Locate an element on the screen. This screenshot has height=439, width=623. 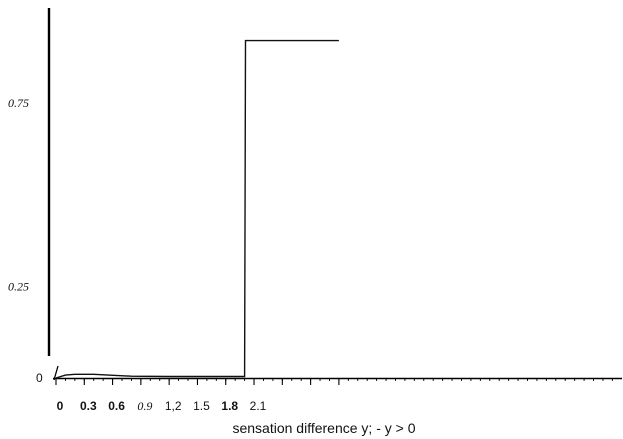
x-tick-label: 0.6 is located at coordinates (116, 406).